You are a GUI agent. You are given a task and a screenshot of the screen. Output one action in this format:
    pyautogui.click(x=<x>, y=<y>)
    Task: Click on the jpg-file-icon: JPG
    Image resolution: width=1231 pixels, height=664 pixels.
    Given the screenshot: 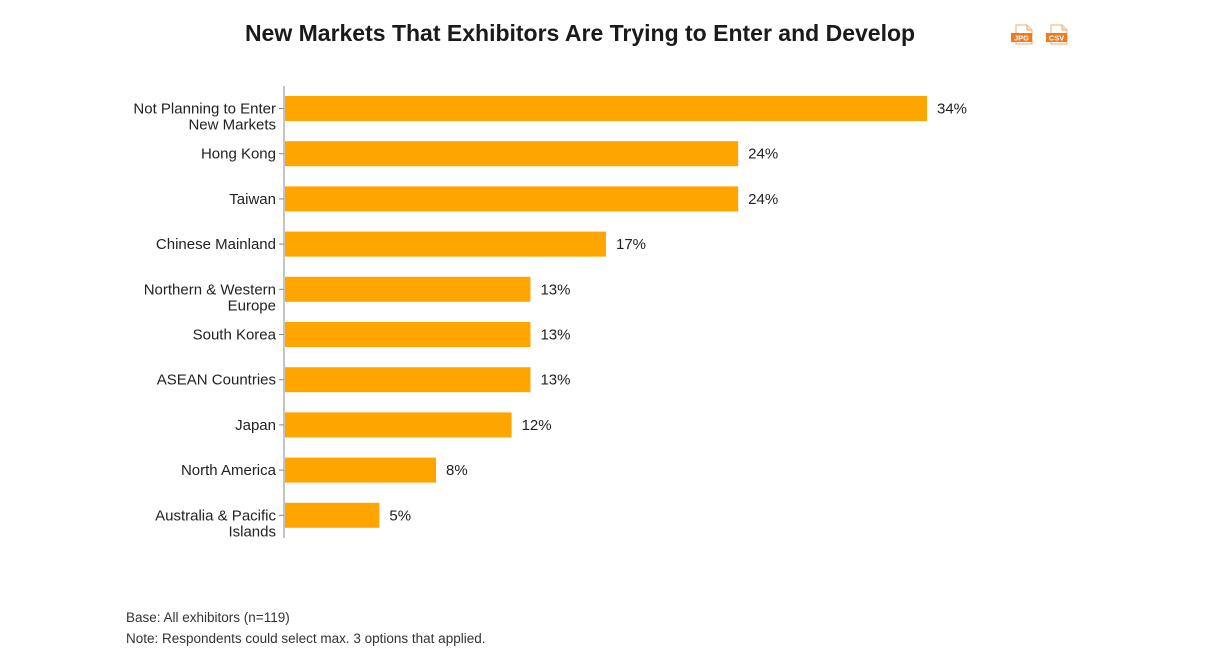 What is the action you would take?
    pyautogui.click(x=1022, y=34)
    